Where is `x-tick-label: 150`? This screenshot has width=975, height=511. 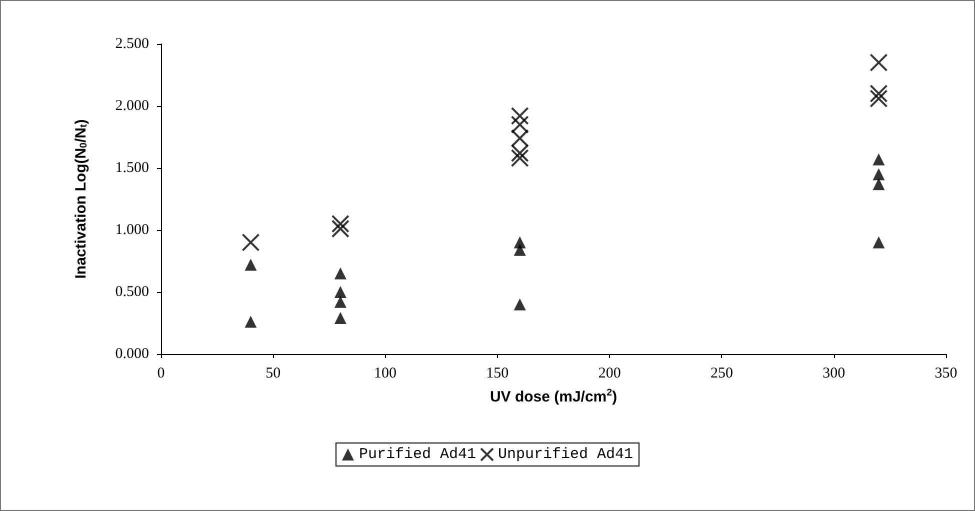 x-tick-label: 150 is located at coordinates (497, 374).